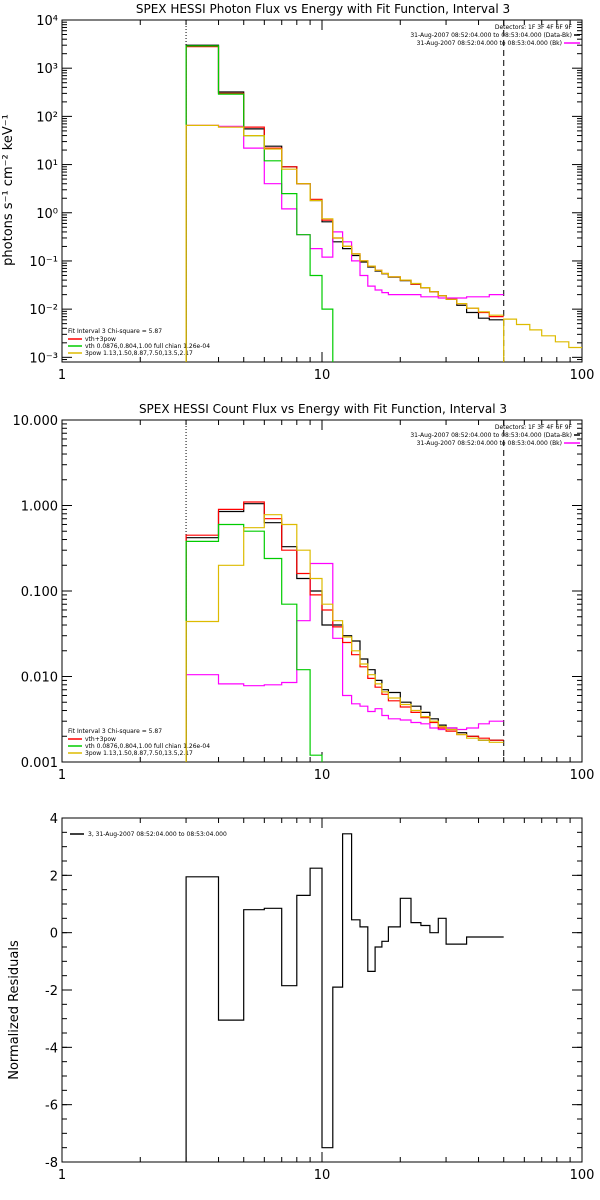  I want to click on photon-legend-bottom-1: vth+3pow, so click(100, 339).